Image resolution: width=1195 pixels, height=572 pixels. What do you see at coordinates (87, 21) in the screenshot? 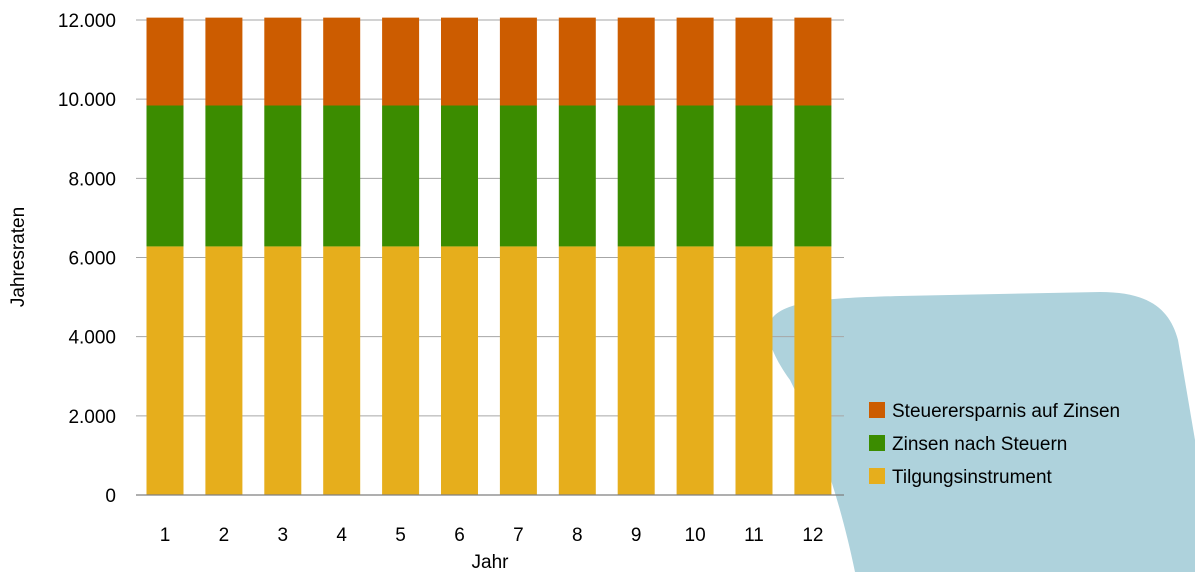
I see `y-tick-label: 12.000` at bounding box center [87, 21].